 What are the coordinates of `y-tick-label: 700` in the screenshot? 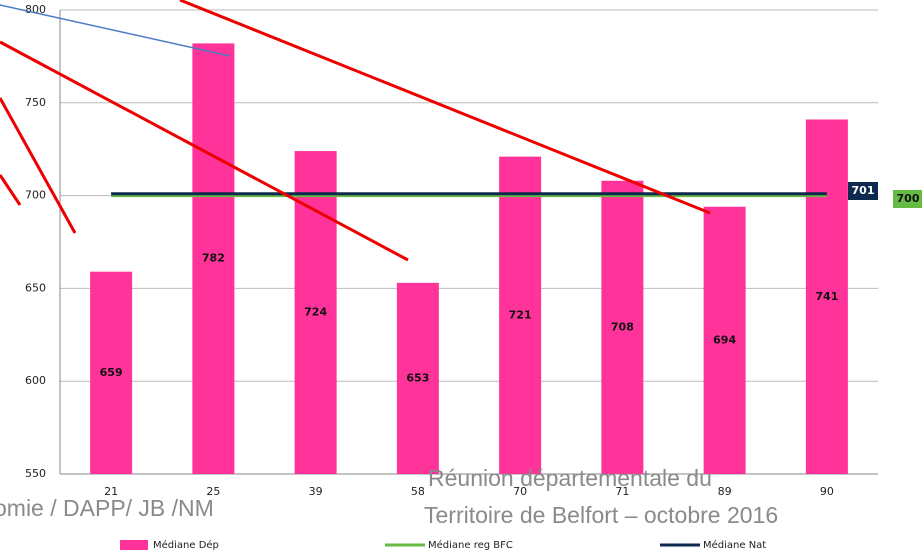 It's located at (35, 195).